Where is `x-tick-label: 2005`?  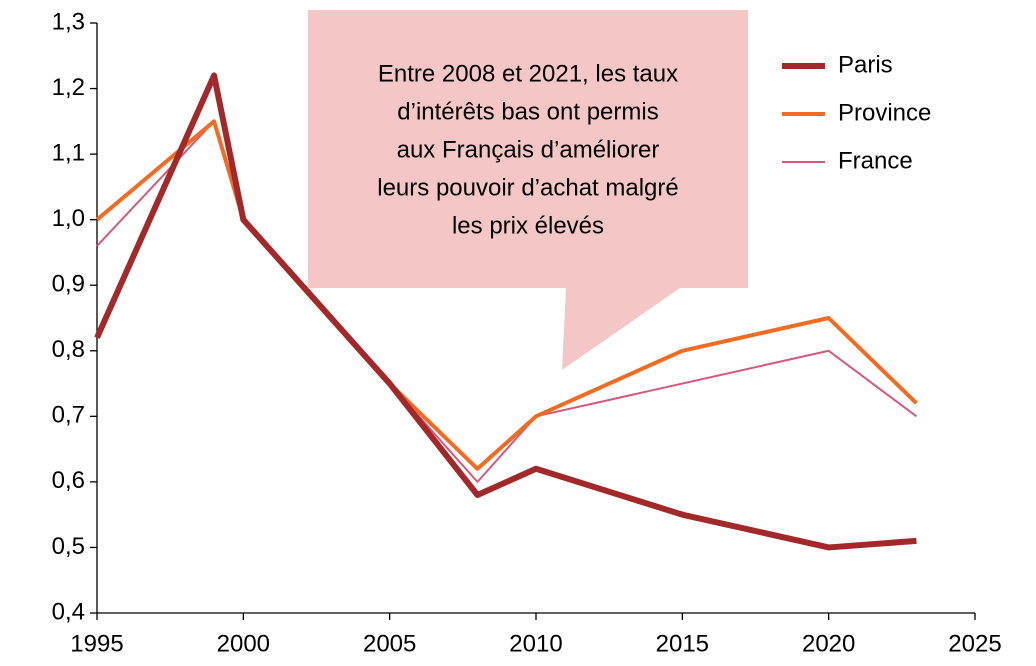 x-tick-label: 2005 is located at coordinates (389, 643).